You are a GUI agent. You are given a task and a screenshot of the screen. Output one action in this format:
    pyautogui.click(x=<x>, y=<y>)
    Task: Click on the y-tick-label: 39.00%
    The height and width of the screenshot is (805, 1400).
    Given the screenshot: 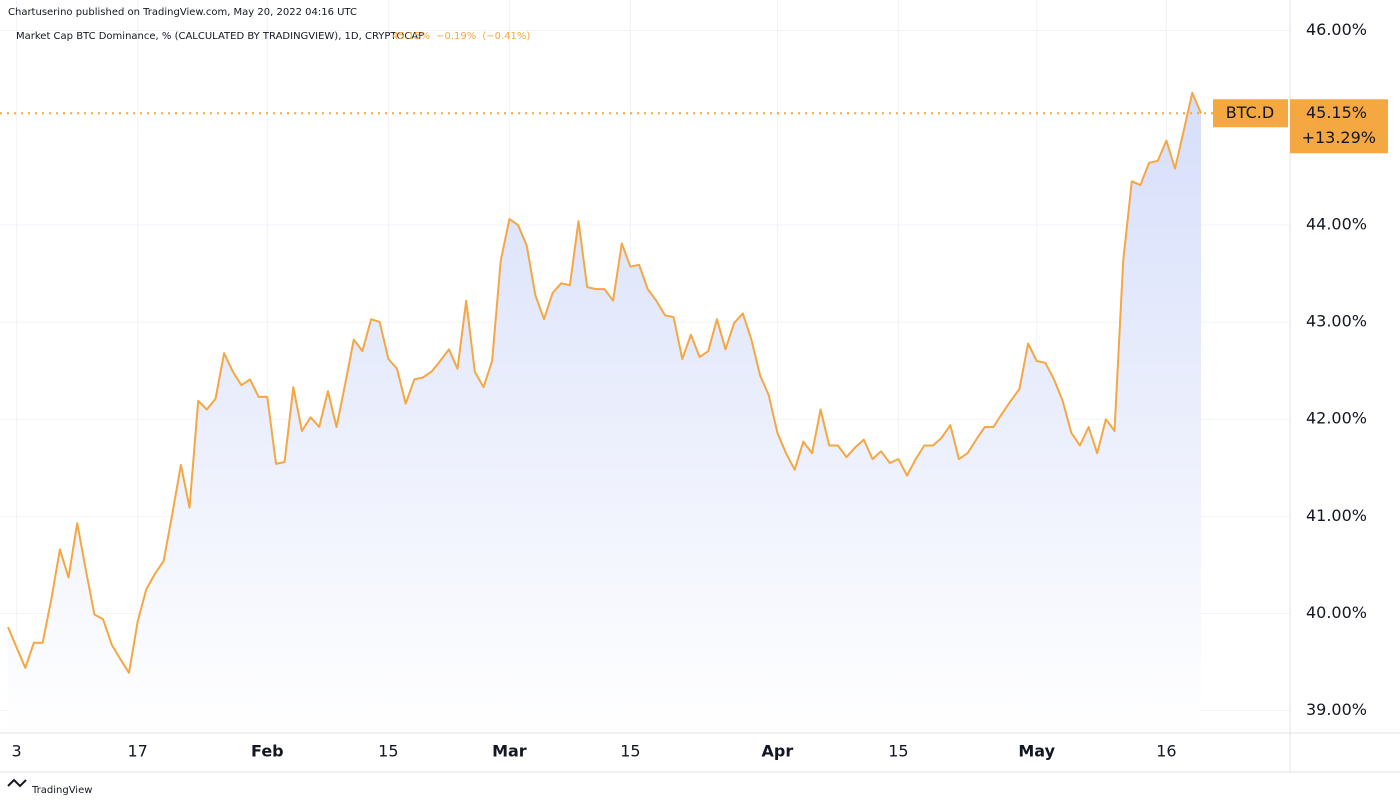 What is the action you would take?
    pyautogui.click(x=1336, y=709)
    